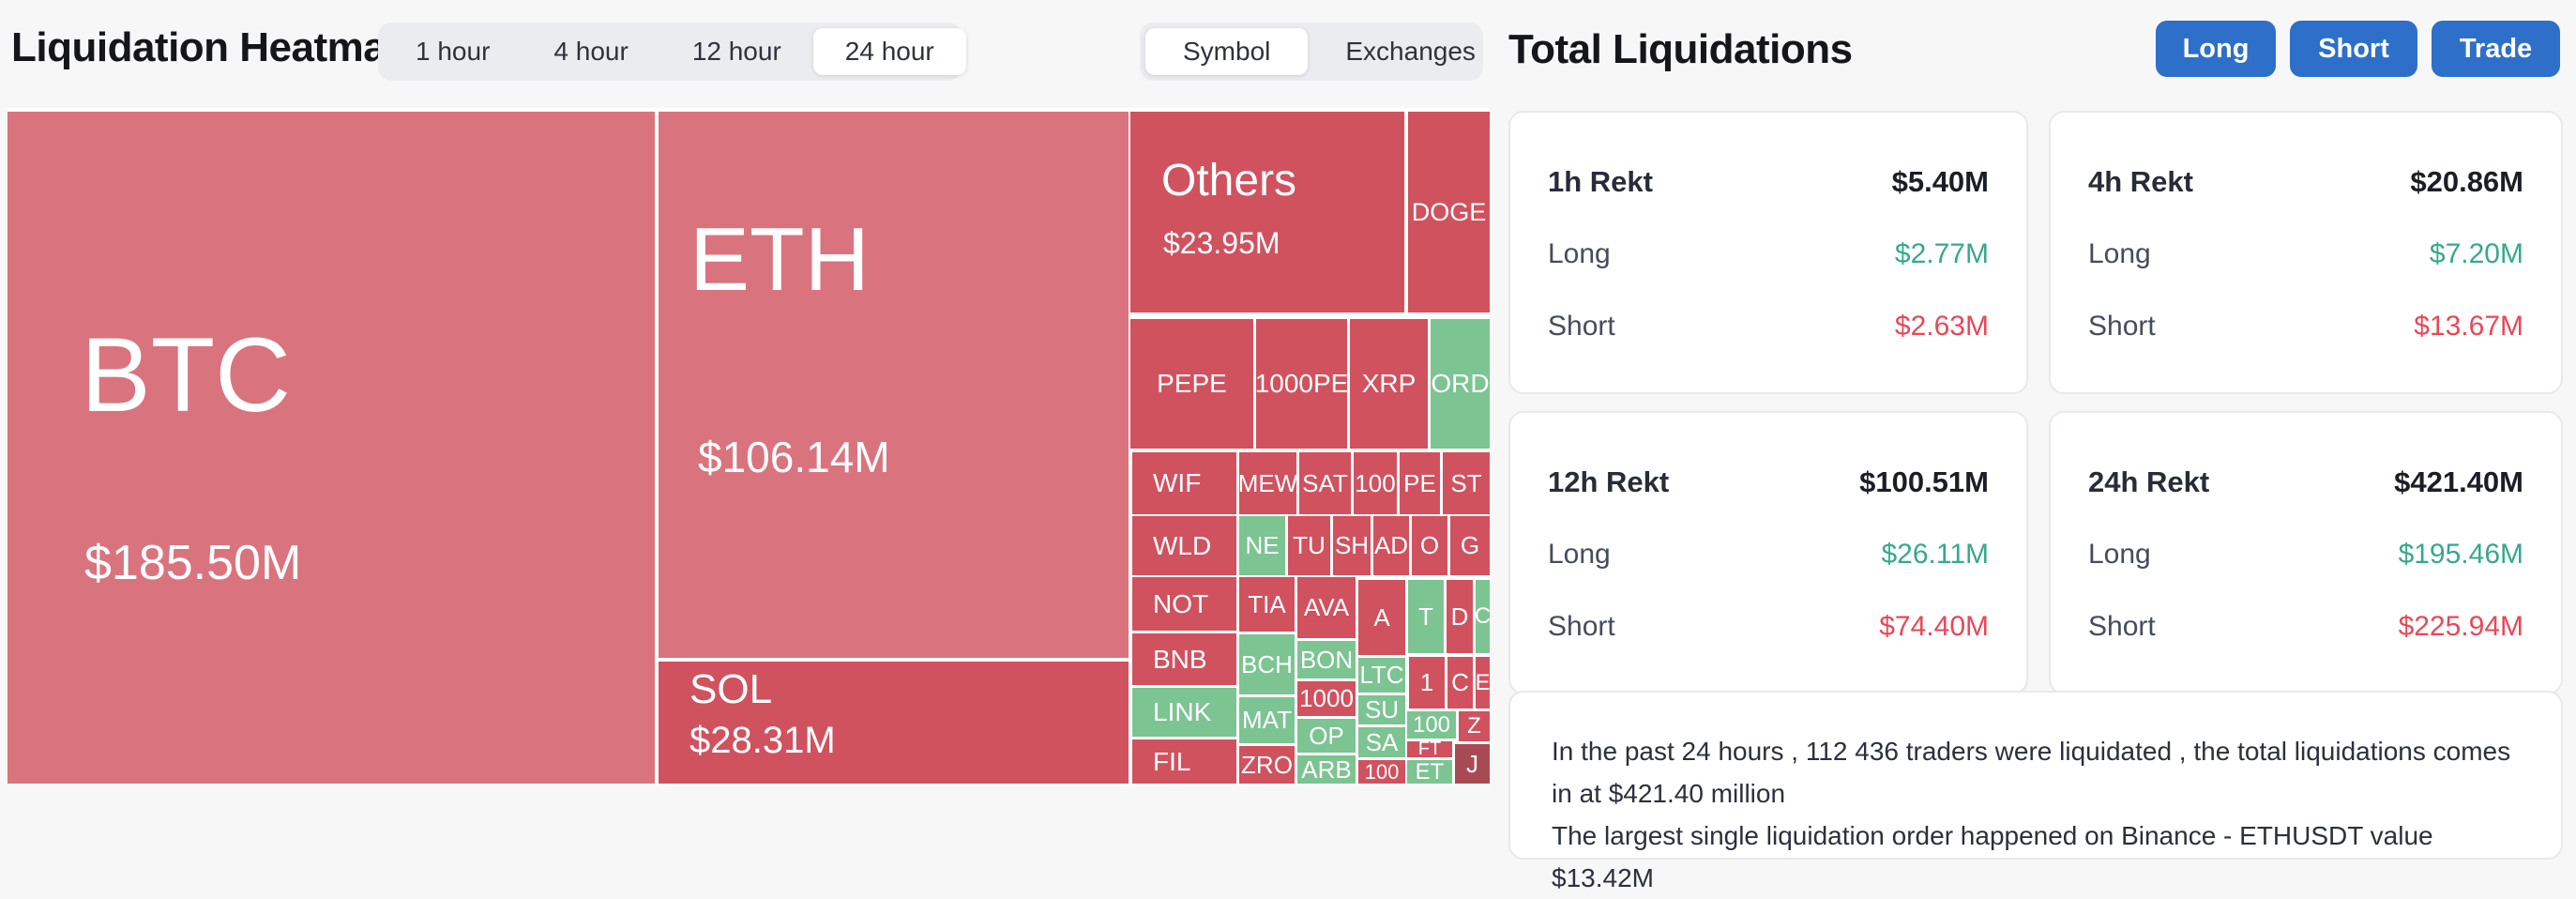 The width and height of the screenshot is (2576, 899). Describe the element at coordinates (1267, 765) in the screenshot. I see `treemap-cell-zro: ZRO` at that location.